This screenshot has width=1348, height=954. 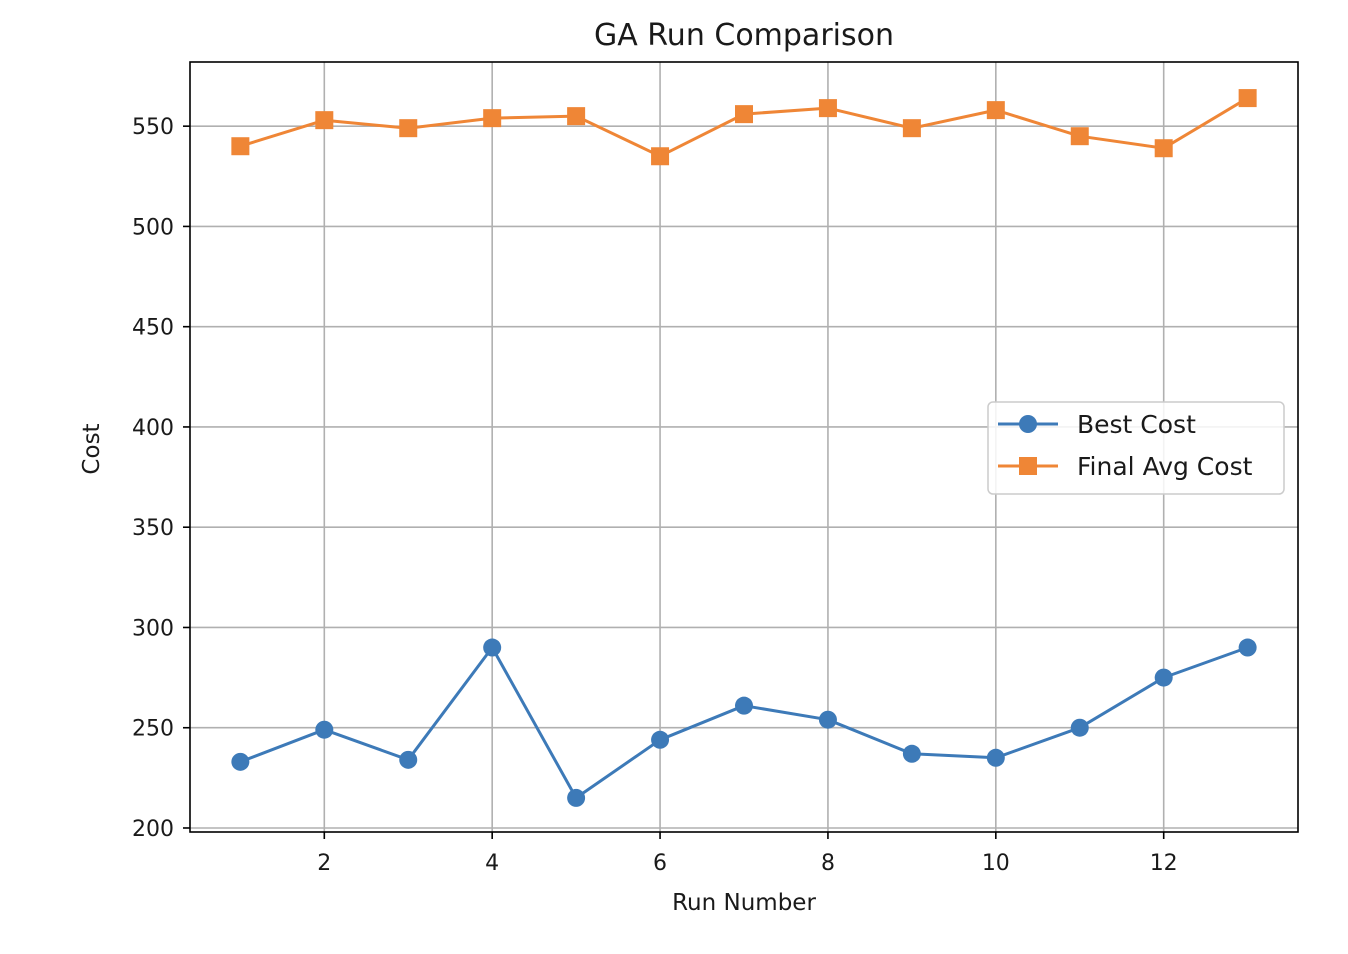 What do you see at coordinates (744, 722) in the screenshot?
I see `series-best-cost` at bounding box center [744, 722].